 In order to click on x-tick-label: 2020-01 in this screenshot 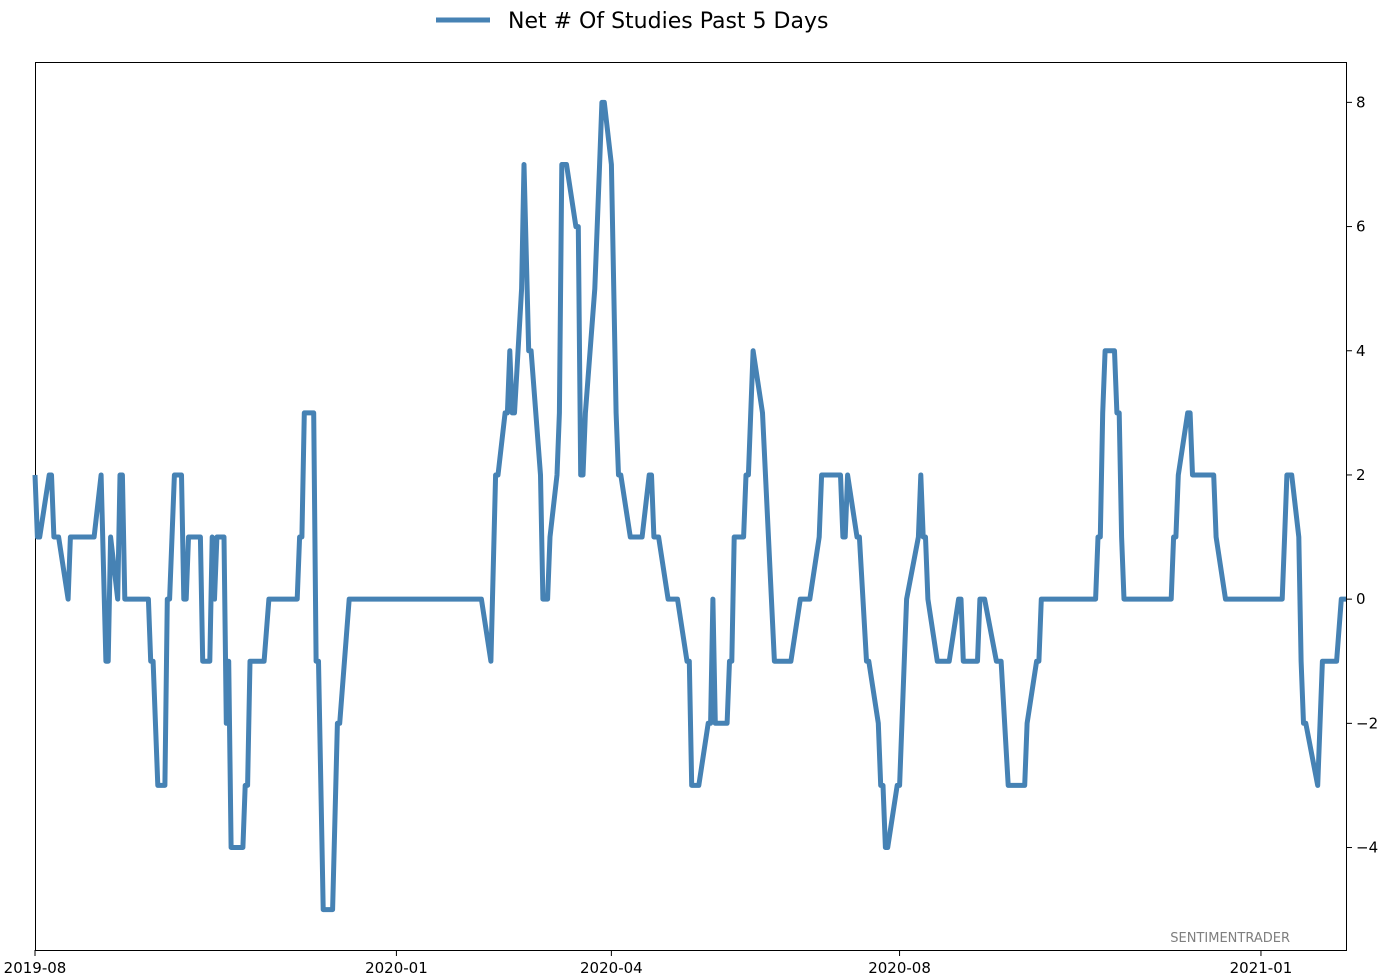, I will do `click(396, 968)`.